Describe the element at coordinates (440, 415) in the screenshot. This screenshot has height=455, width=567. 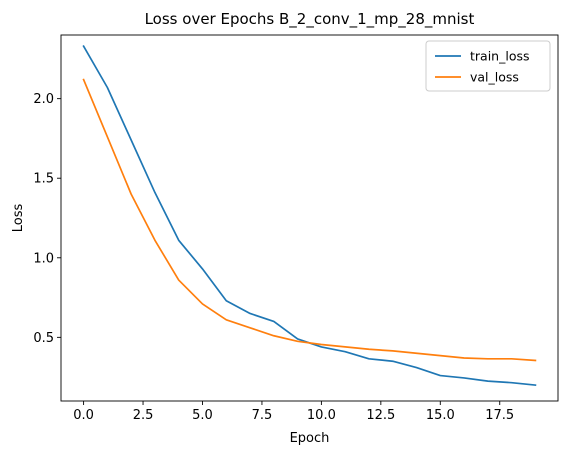
I see `x-tick-label: 15.0` at that location.